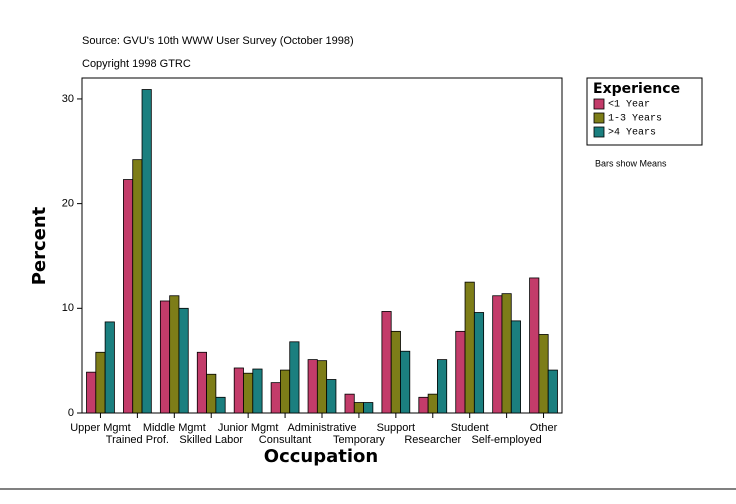 This screenshot has height=504, width=736. Describe the element at coordinates (68, 99) in the screenshot. I see `y-tick-label: 30` at that location.